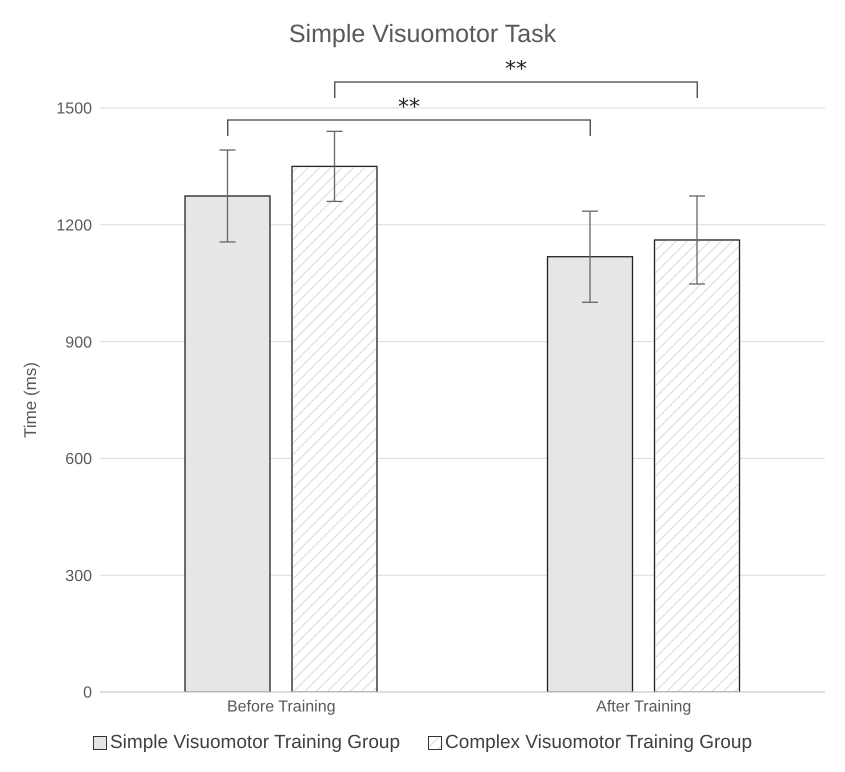  Describe the element at coordinates (598, 743) in the screenshot. I see `text: Complex Visuomotor Training Group` at that location.